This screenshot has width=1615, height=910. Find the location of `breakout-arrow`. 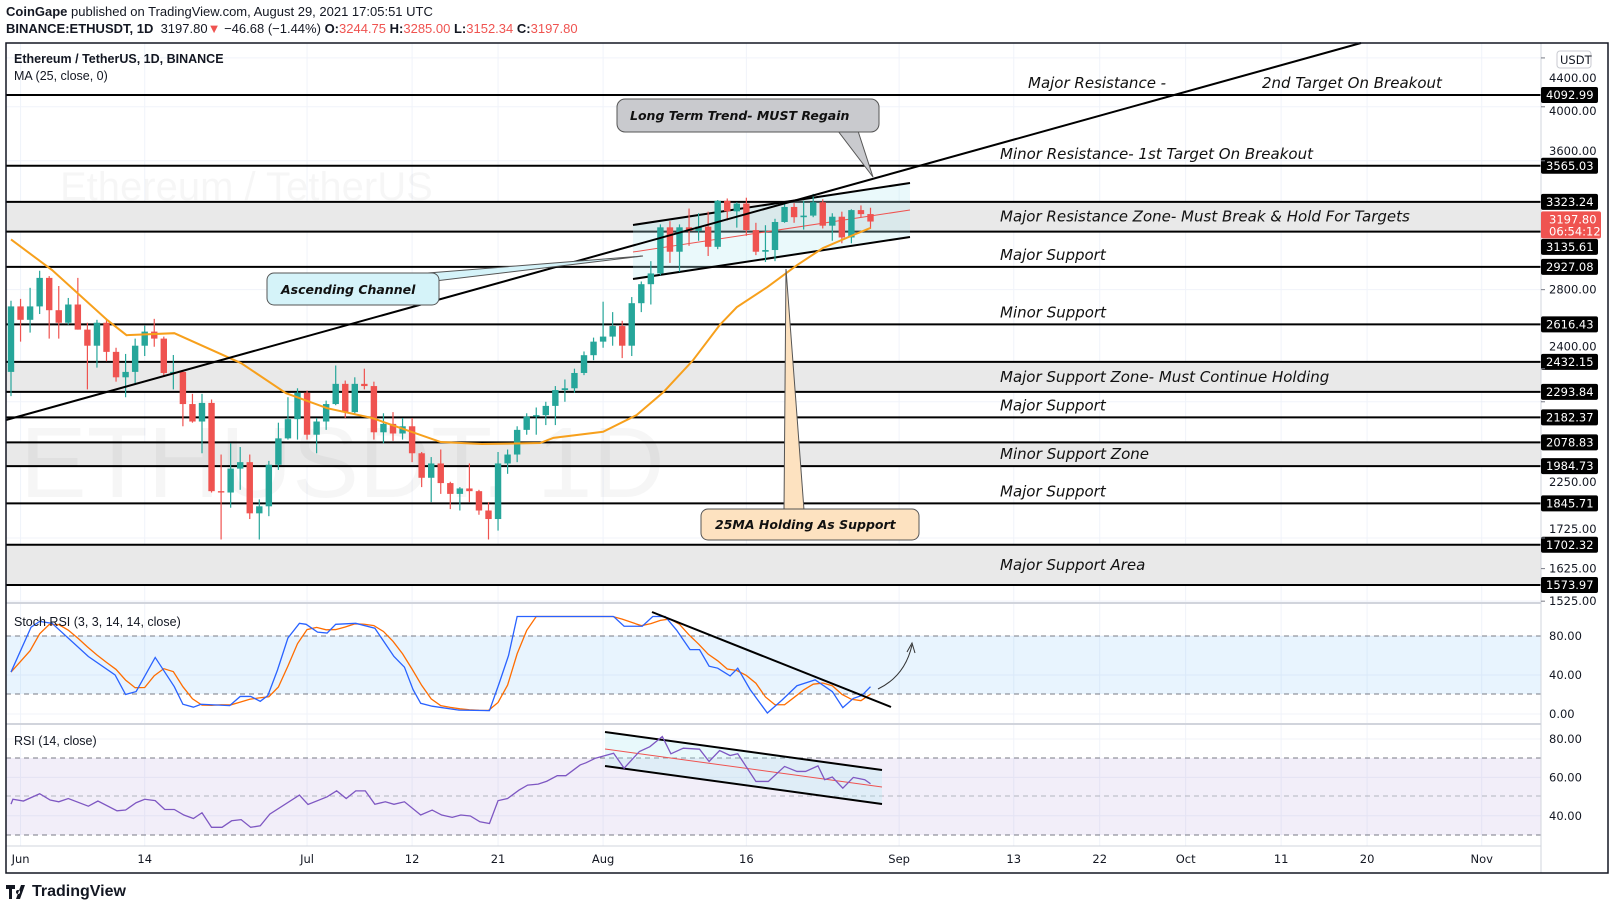

breakout-arrow is located at coordinates (895, 667).